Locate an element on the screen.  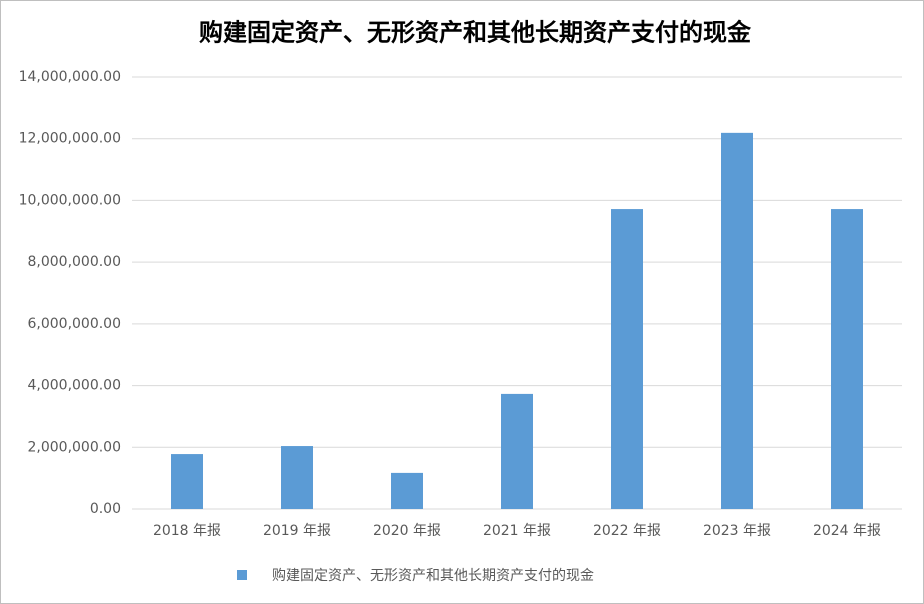
x-tick-label: 2023 年报 is located at coordinates (737, 531).